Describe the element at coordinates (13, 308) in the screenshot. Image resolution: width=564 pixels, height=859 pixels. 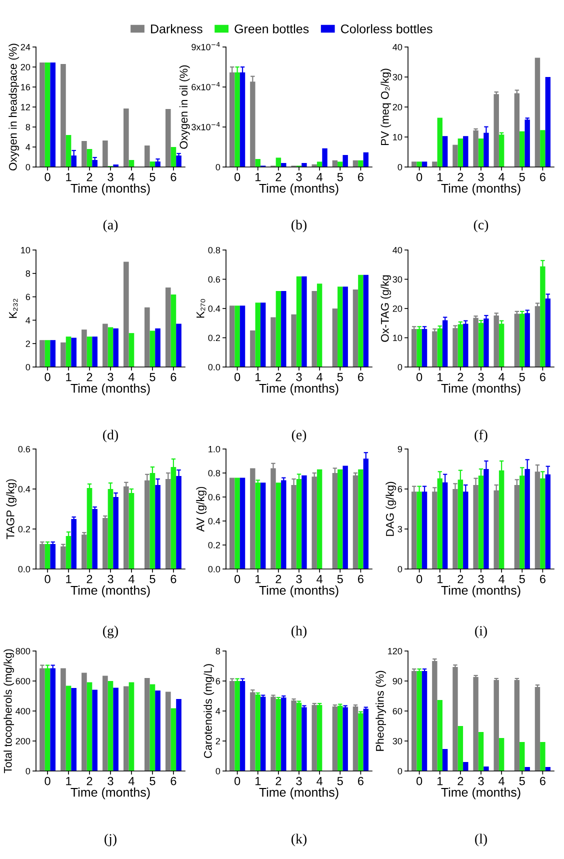
I see `y-axis-title: K₂₃₂` at that location.